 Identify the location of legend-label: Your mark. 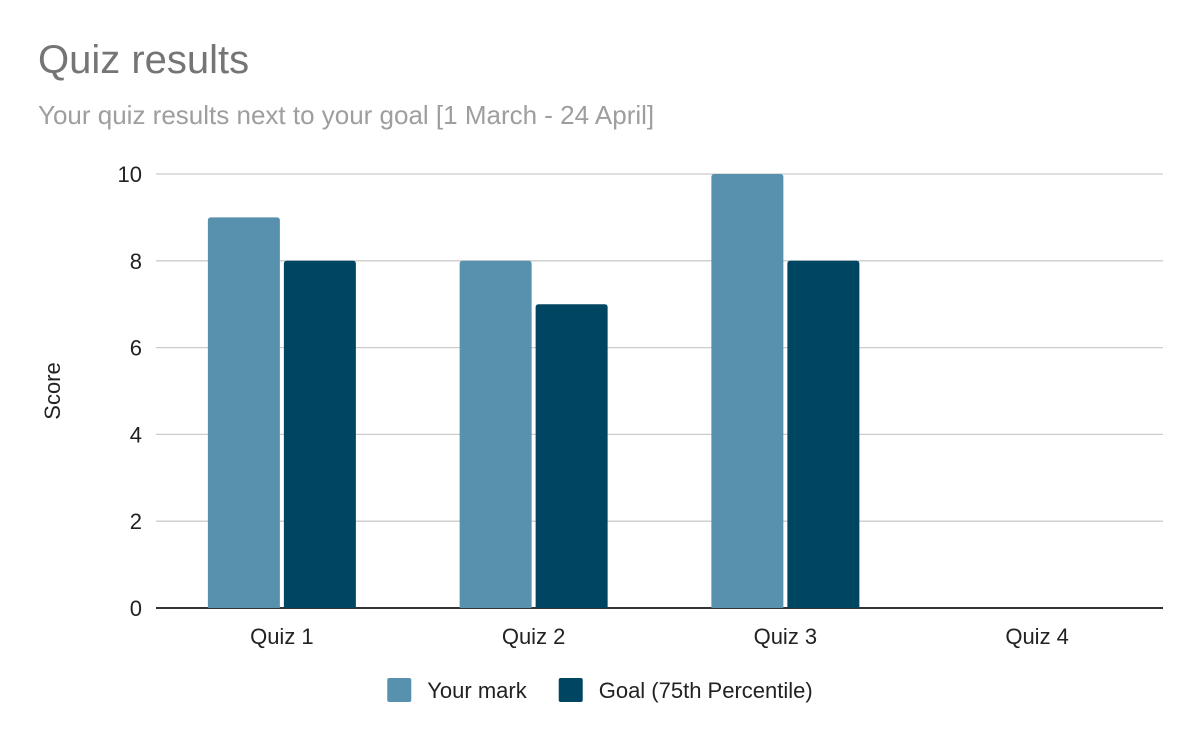
(477, 690).